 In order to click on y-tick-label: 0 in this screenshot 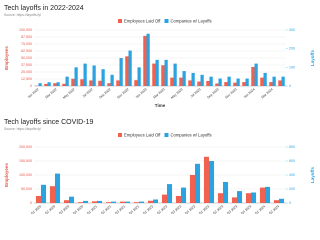, I will do `click(31, 203)`.